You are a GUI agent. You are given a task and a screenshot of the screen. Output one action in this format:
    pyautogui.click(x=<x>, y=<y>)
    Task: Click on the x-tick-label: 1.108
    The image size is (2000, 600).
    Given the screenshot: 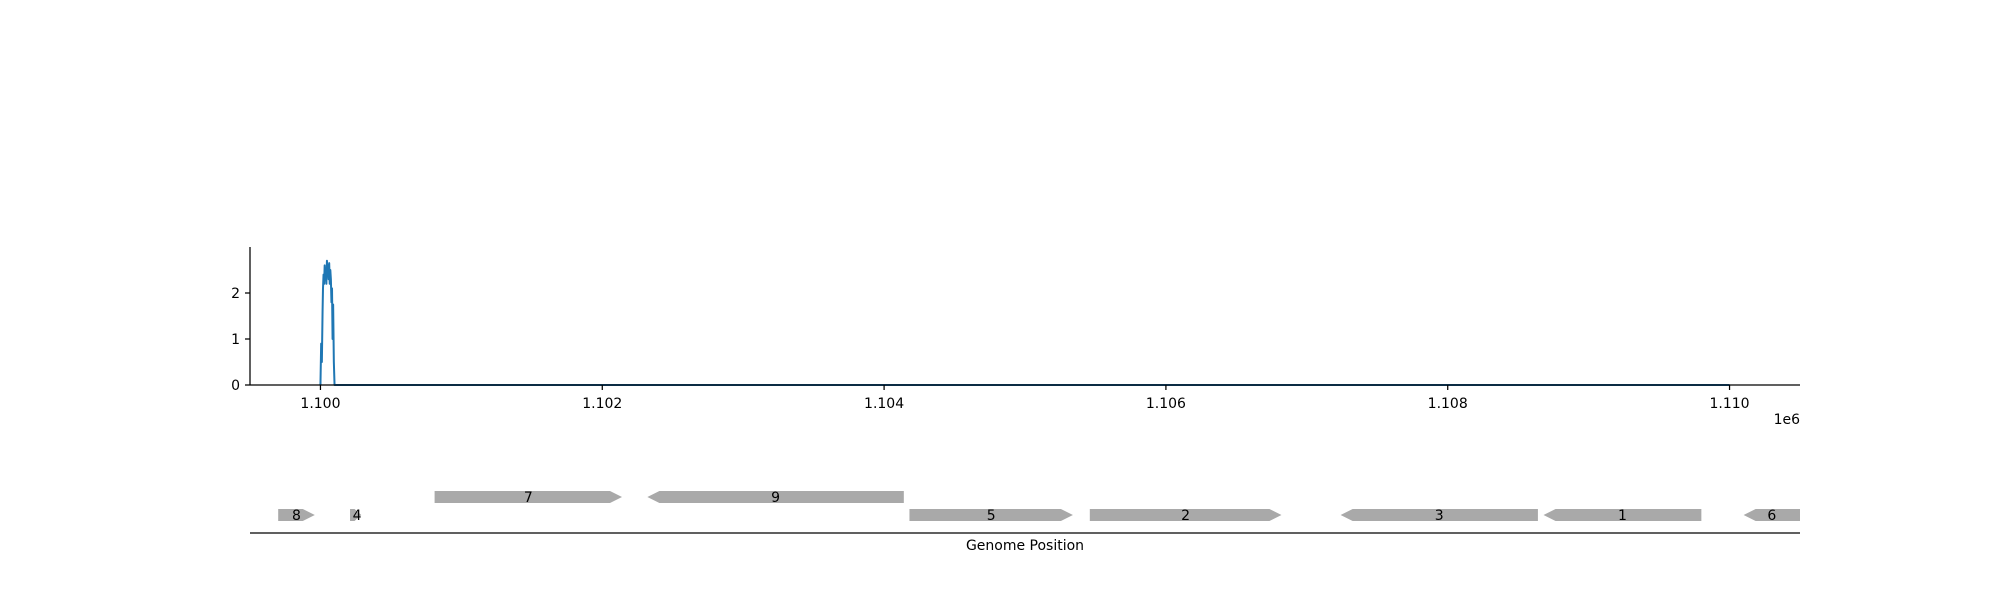 What is the action you would take?
    pyautogui.click(x=1448, y=404)
    